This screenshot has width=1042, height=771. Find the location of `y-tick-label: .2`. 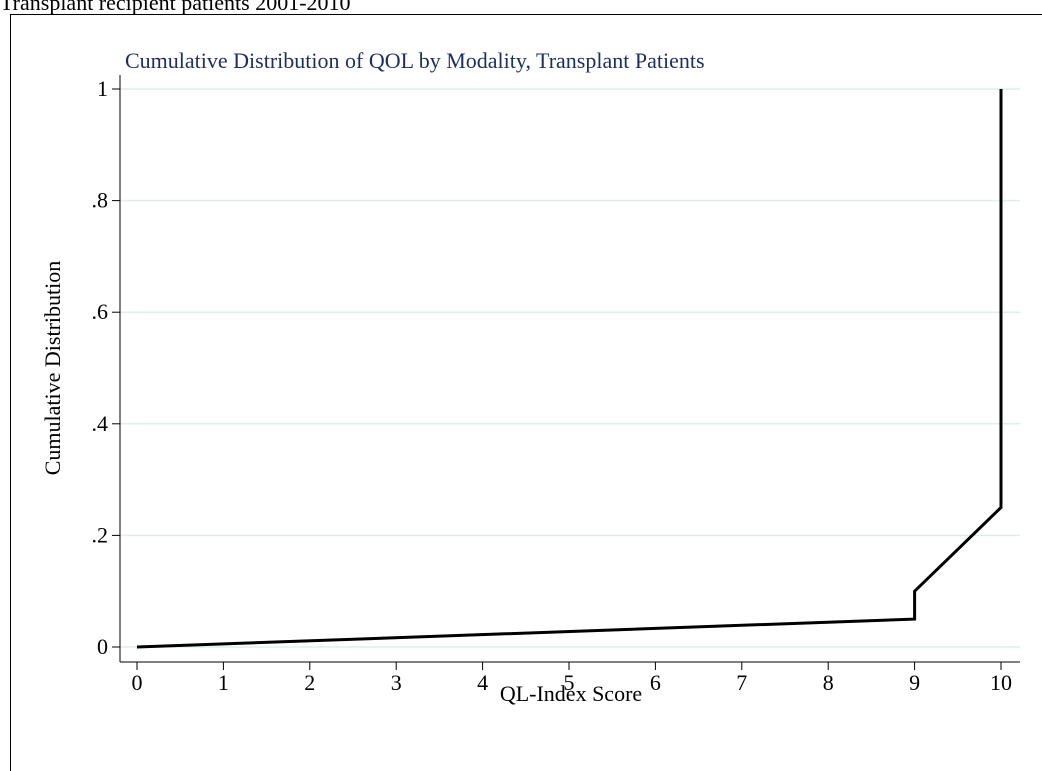

y-tick-label: .2 is located at coordinates (100, 534).